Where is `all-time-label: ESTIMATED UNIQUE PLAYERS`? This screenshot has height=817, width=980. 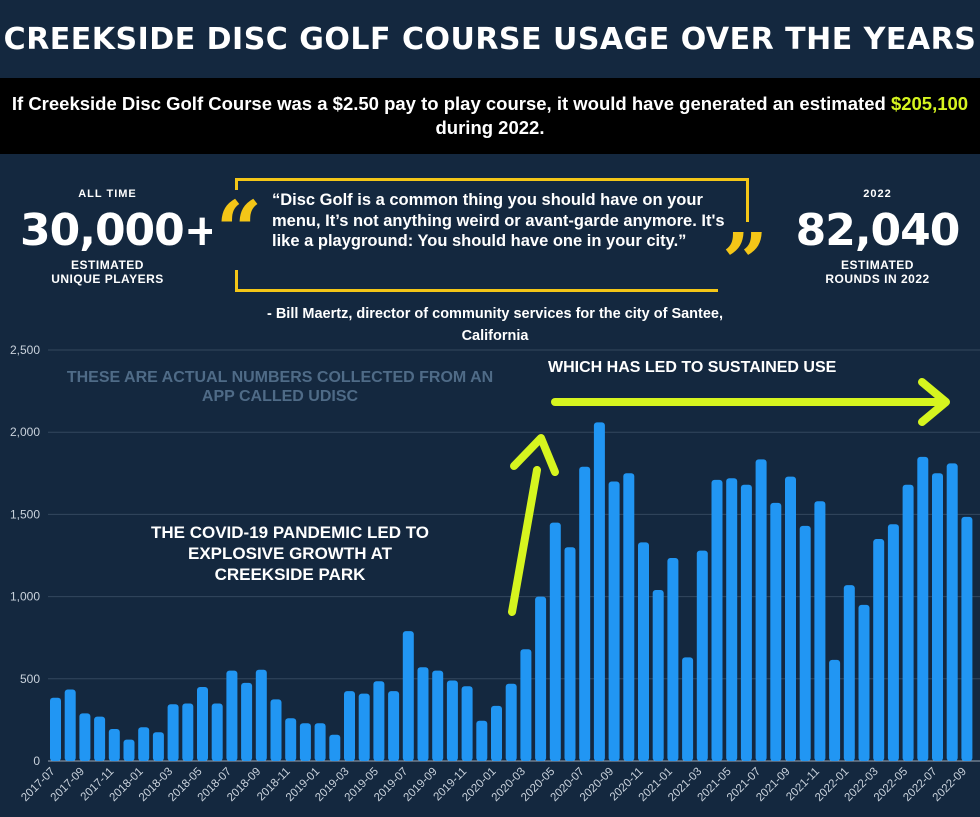
all-time-label: ESTIMATED UNIQUE PLAYERS is located at coordinates (107, 272).